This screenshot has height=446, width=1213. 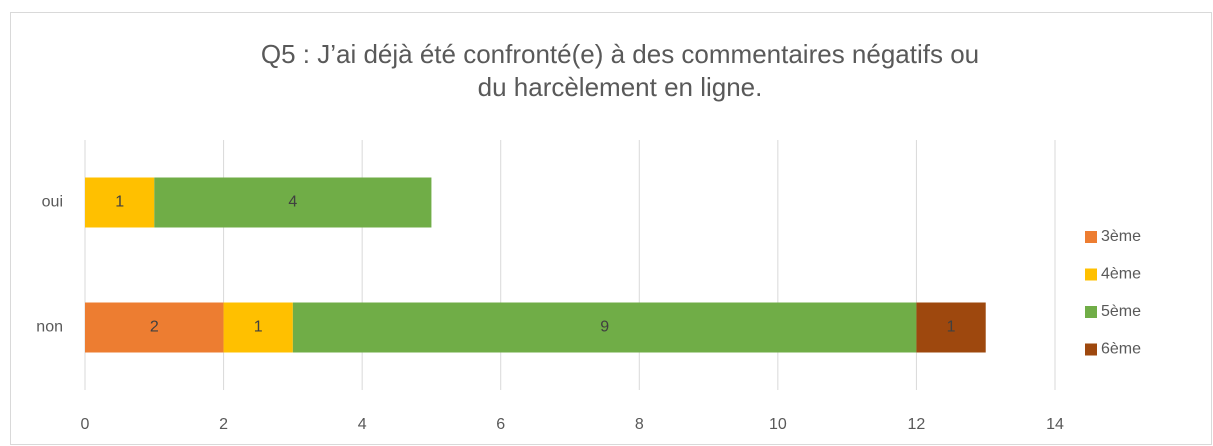 I want to click on data-label: 9, so click(x=604, y=327).